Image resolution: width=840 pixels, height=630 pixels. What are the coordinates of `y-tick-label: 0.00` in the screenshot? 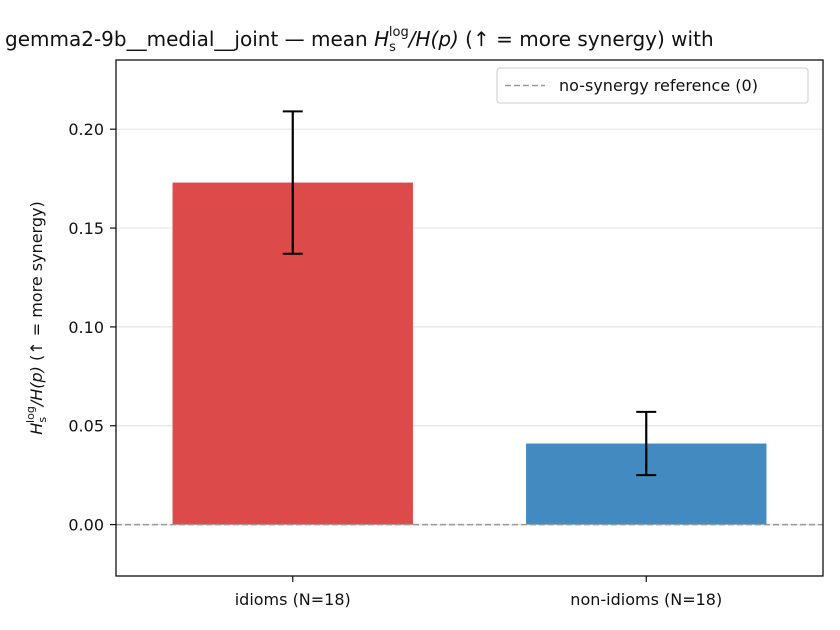 It's located at (86, 525).